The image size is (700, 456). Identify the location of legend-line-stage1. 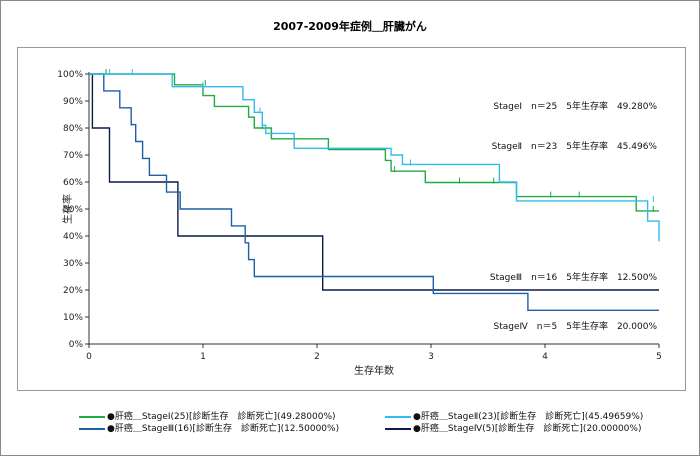
(92, 416).